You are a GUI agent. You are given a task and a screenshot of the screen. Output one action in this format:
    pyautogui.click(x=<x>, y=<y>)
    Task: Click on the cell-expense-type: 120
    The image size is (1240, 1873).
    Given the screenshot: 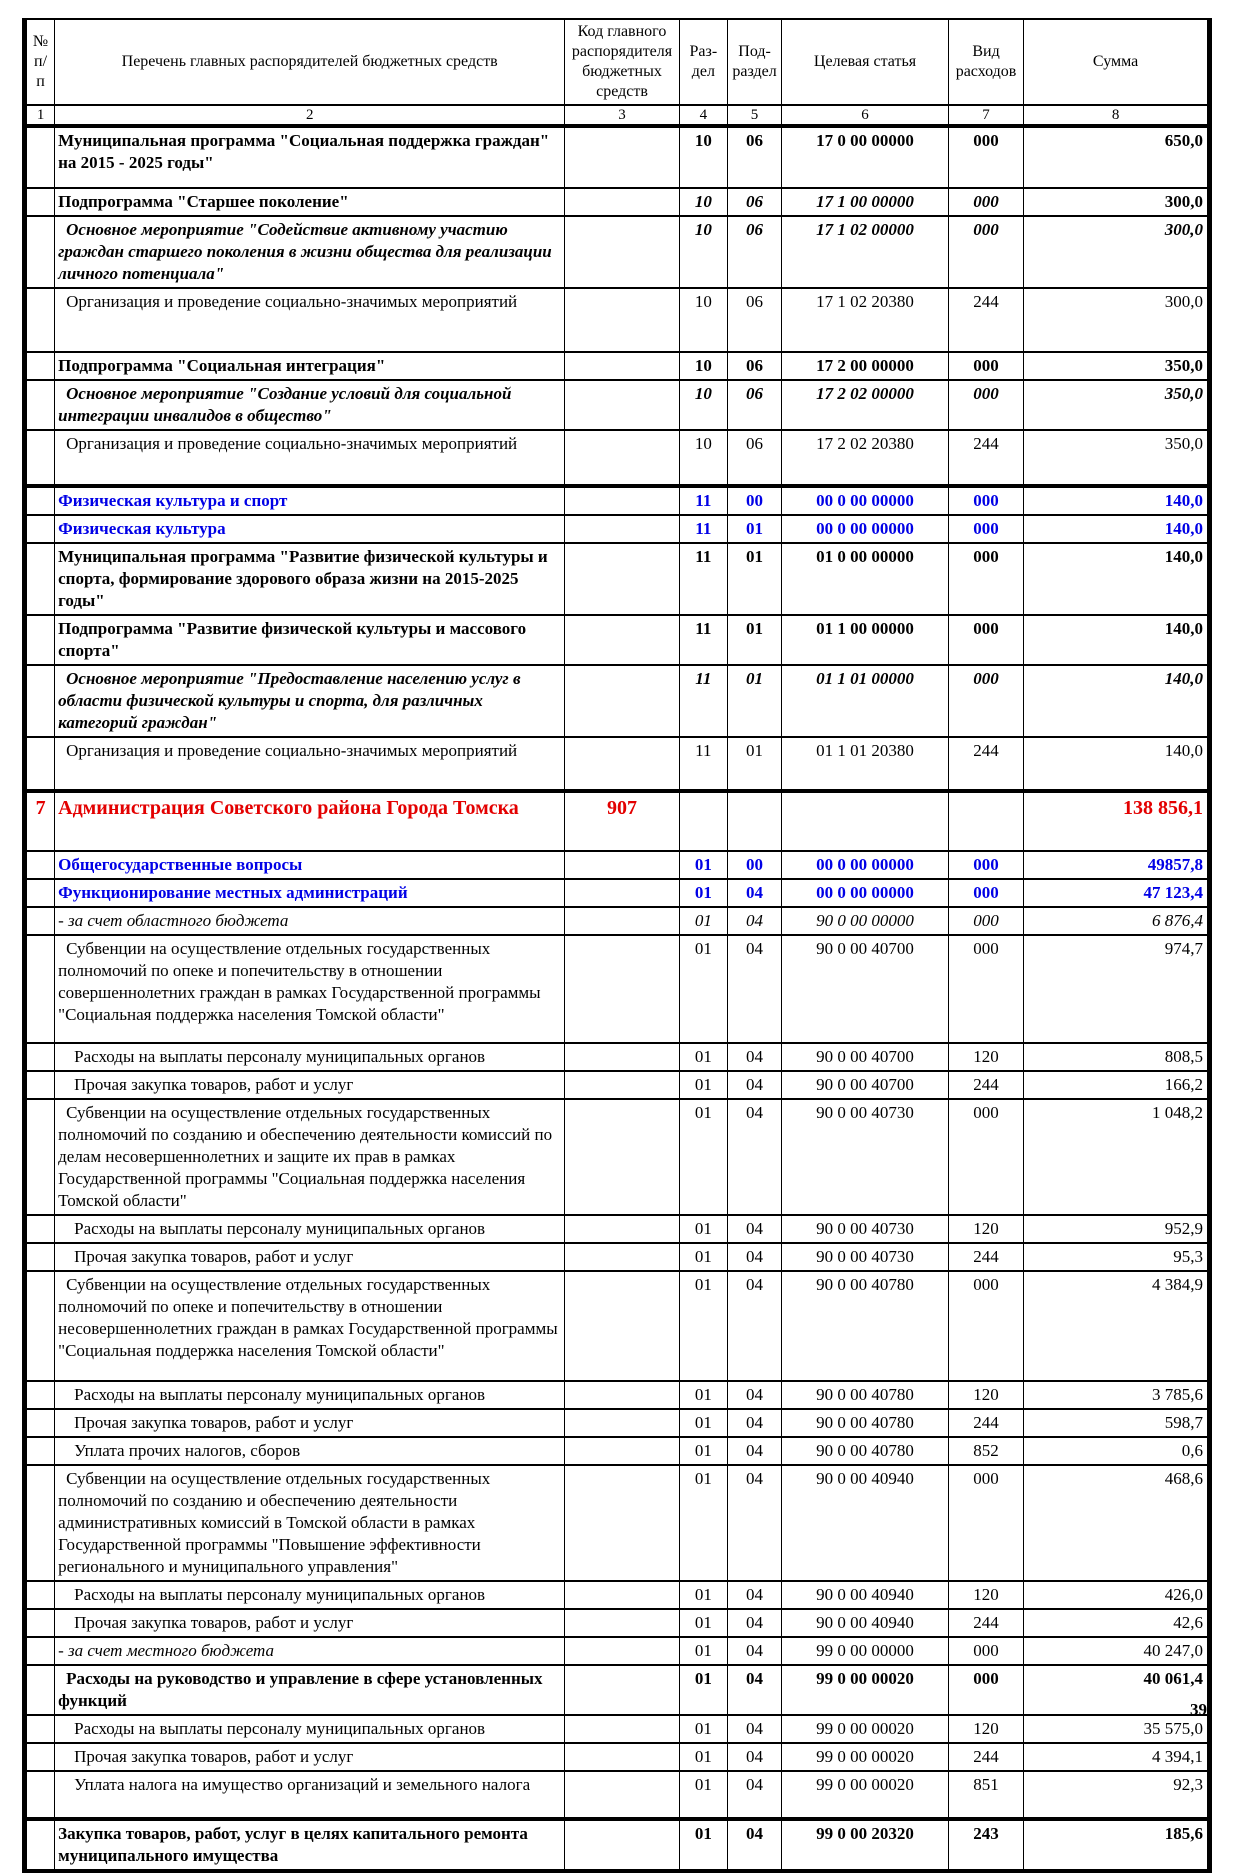 What is the action you would take?
    pyautogui.click(x=986, y=1729)
    